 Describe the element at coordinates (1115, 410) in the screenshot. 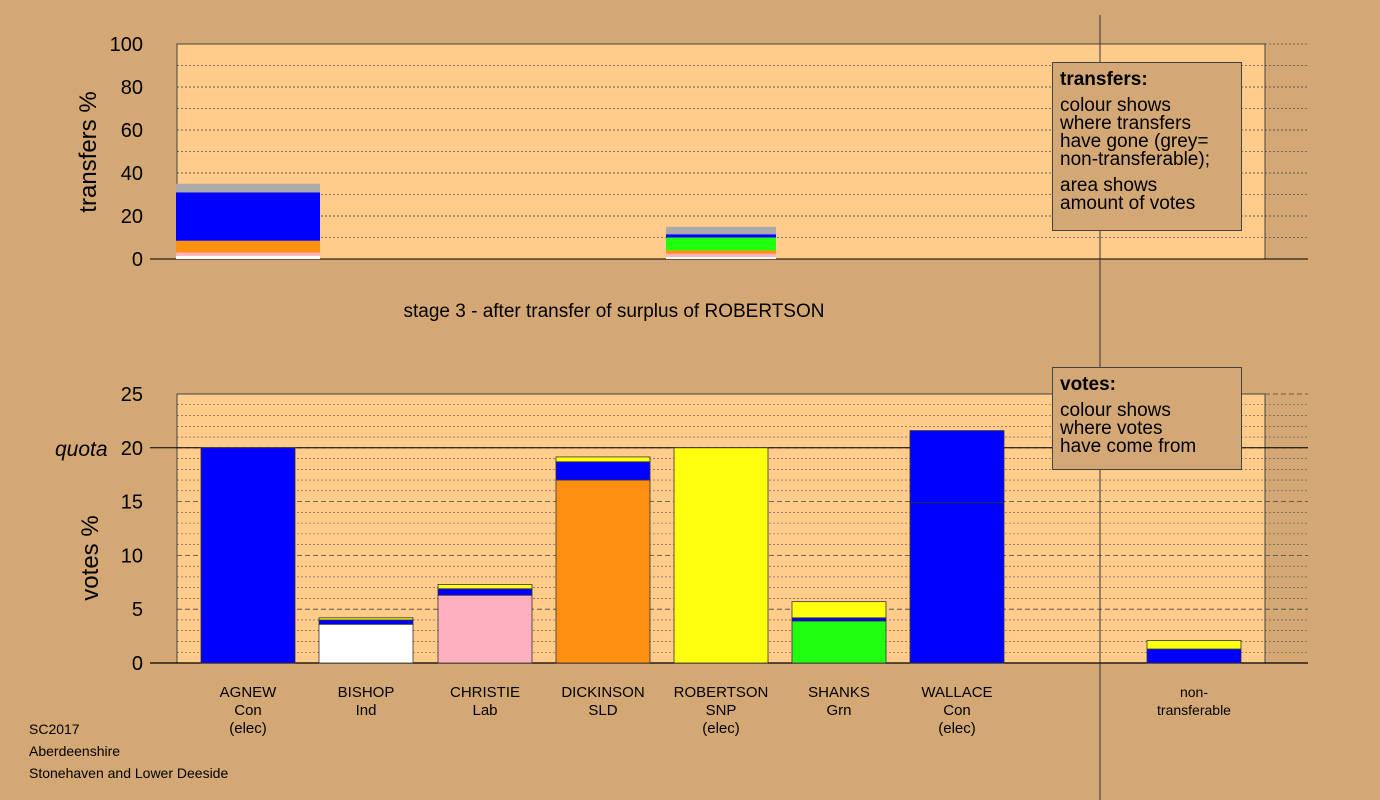

I see `votes-legend-line: colour shows` at that location.